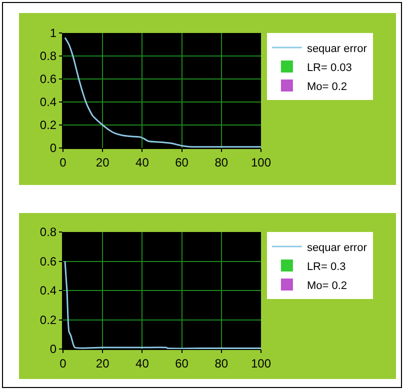 The image size is (408, 392). What do you see at coordinates (326, 266) in the screenshot?
I see `legend-label: LR= 0.3` at bounding box center [326, 266].